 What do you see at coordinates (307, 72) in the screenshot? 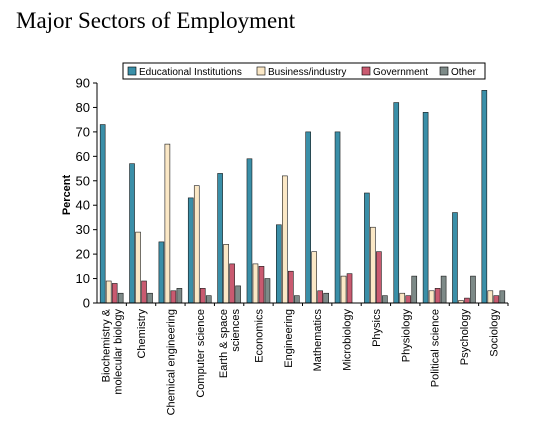
I see `legend-label: Business/industry` at bounding box center [307, 72].